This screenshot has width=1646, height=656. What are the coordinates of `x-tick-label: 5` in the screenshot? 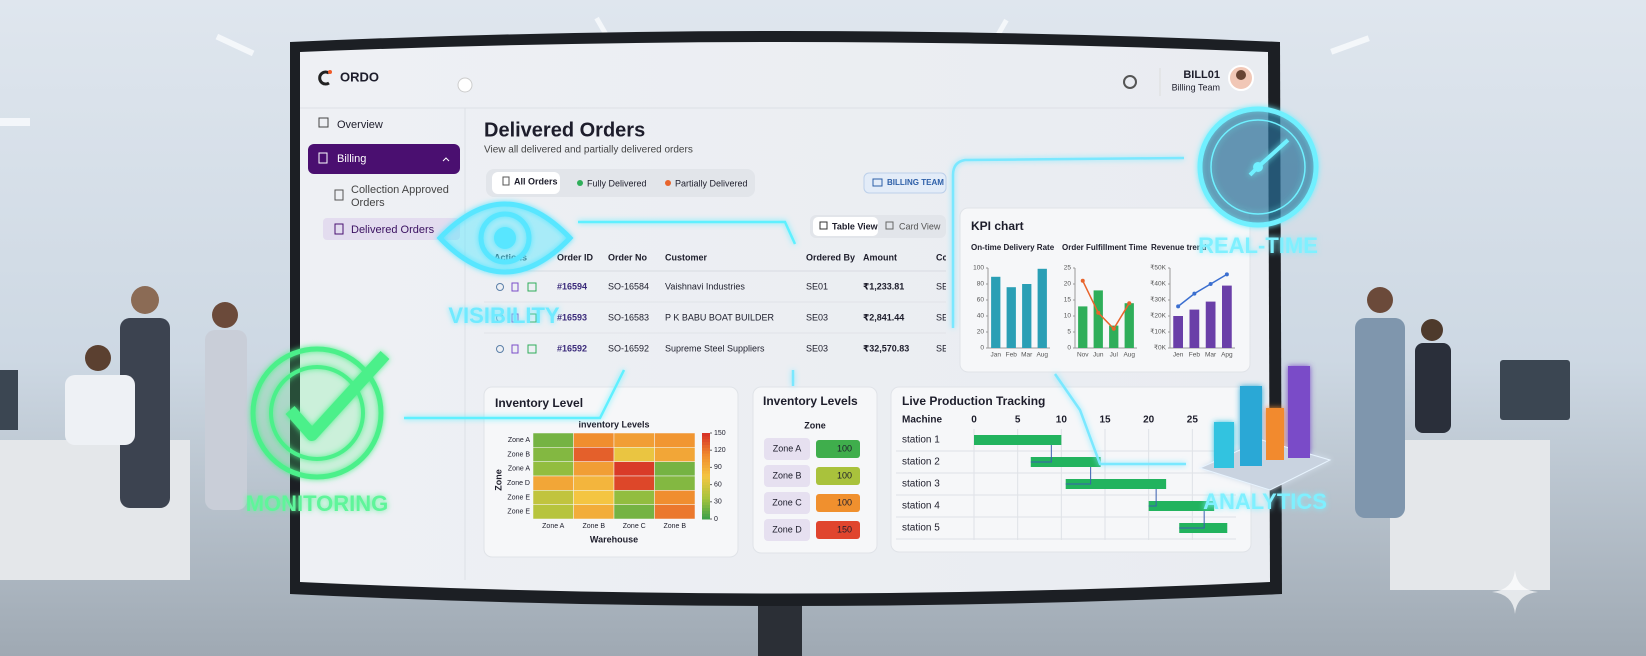 It's located at (1018, 420).